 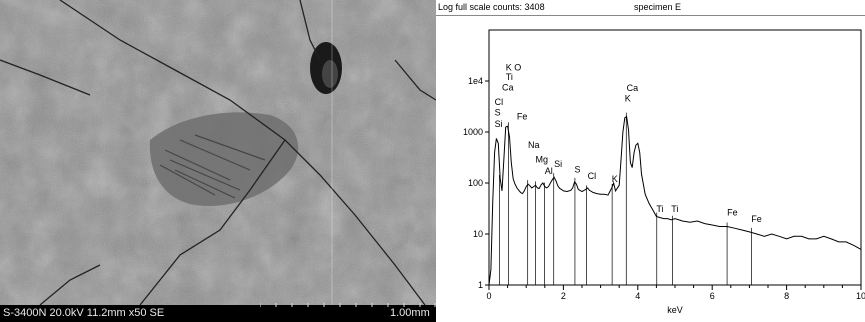 What do you see at coordinates (348, 305) in the screenshot?
I see `sem-scale-ticks` at bounding box center [348, 305].